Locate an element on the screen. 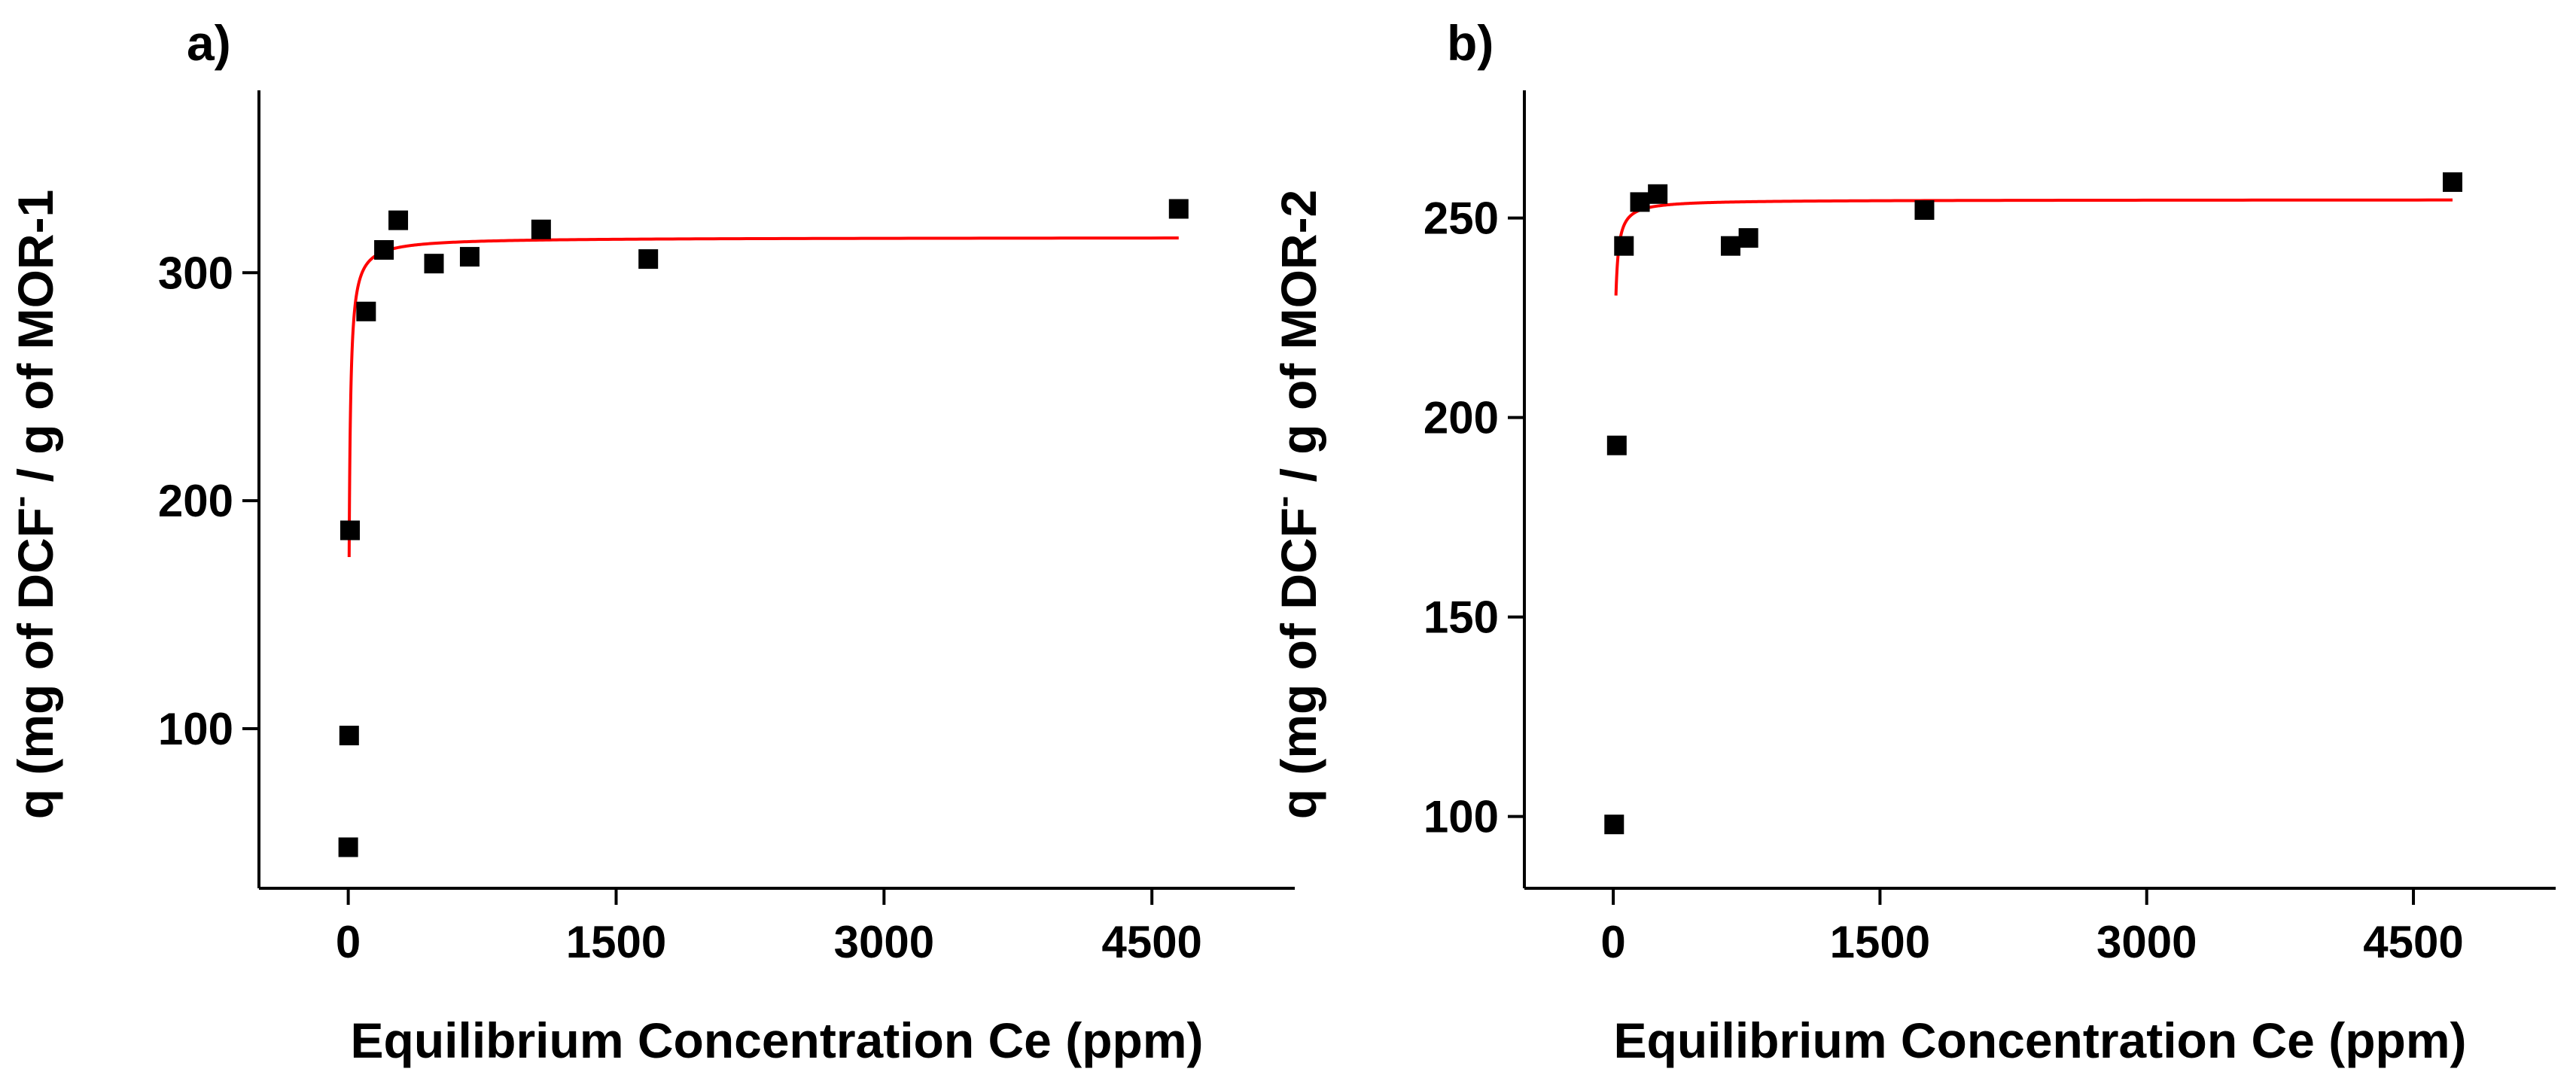  x-tick-label-a: 0 is located at coordinates (348, 942).